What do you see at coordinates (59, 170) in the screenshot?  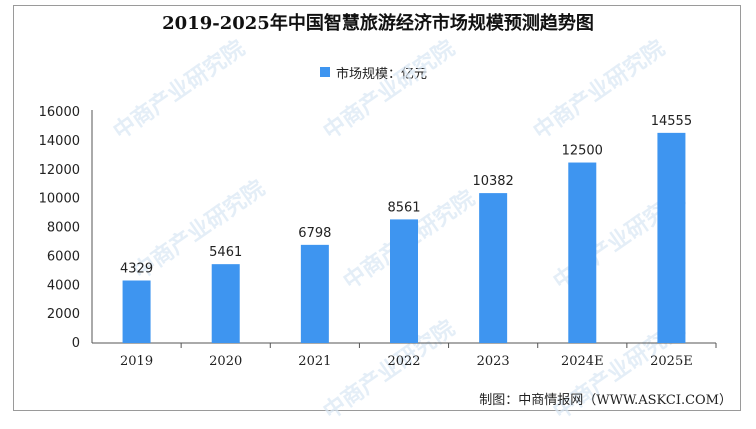 I see `y-tick-label: 12000` at bounding box center [59, 170].